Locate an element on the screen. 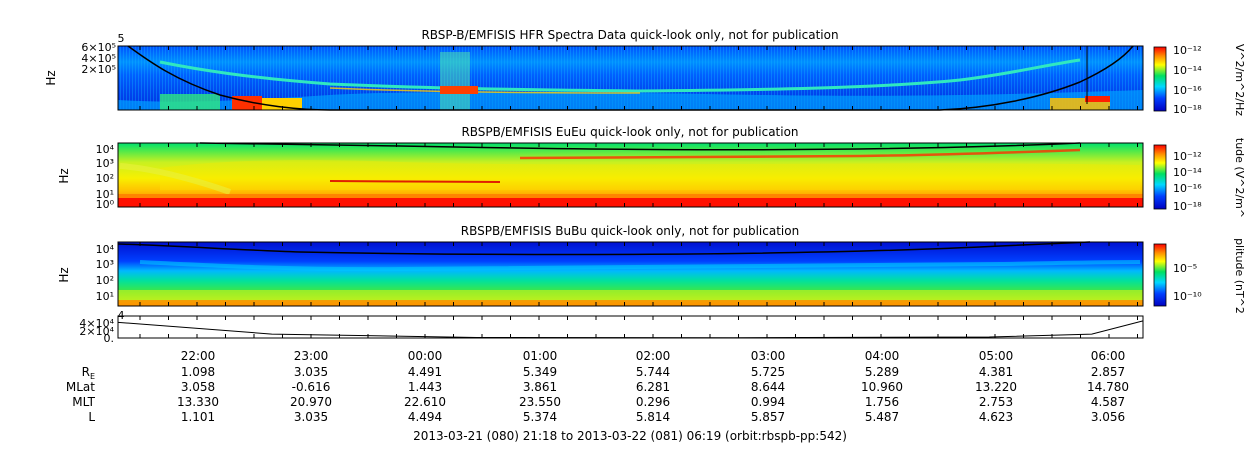  panel2-ylabel: Hz is located at coordinates (64, 175).